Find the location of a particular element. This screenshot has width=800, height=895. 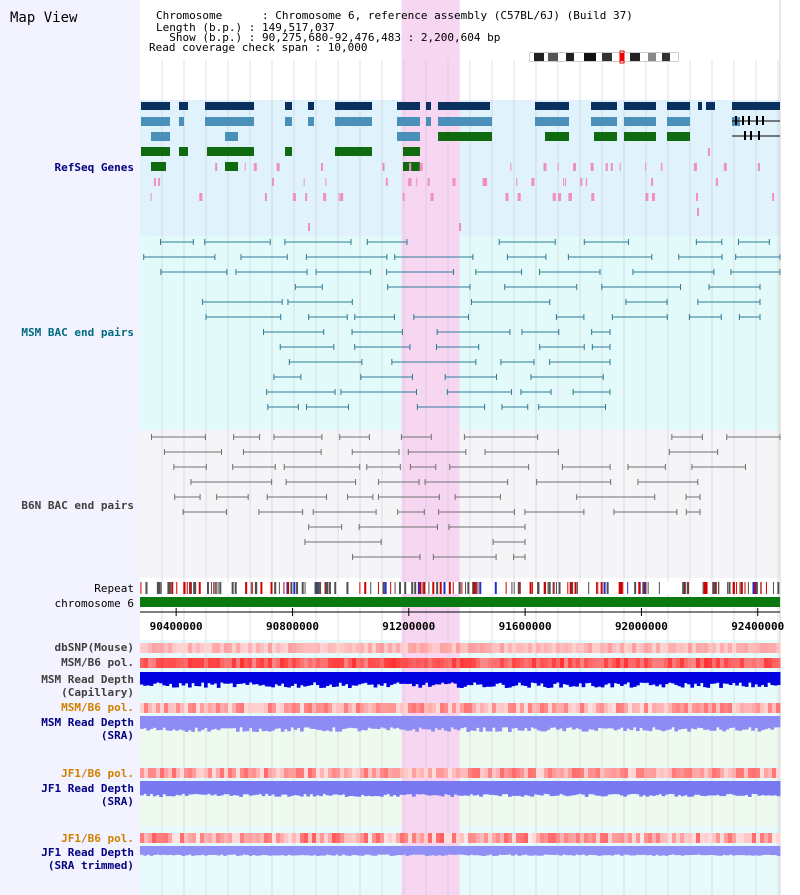

track-label-b6n-bac: B6N BAC end pairs is located at coordinates (77, 505).